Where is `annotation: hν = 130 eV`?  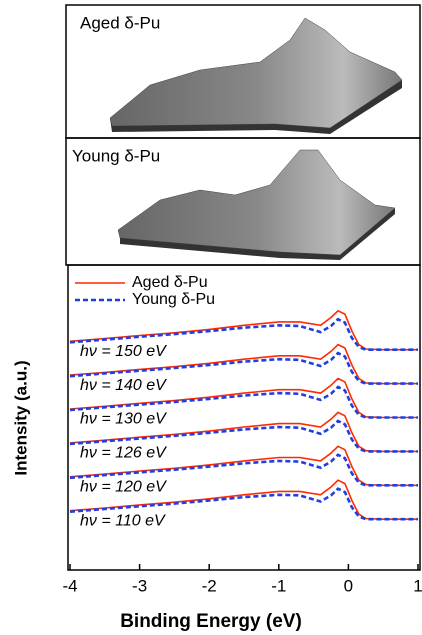 annotation: hν = 130 eV is located at coordinates (123, 419).